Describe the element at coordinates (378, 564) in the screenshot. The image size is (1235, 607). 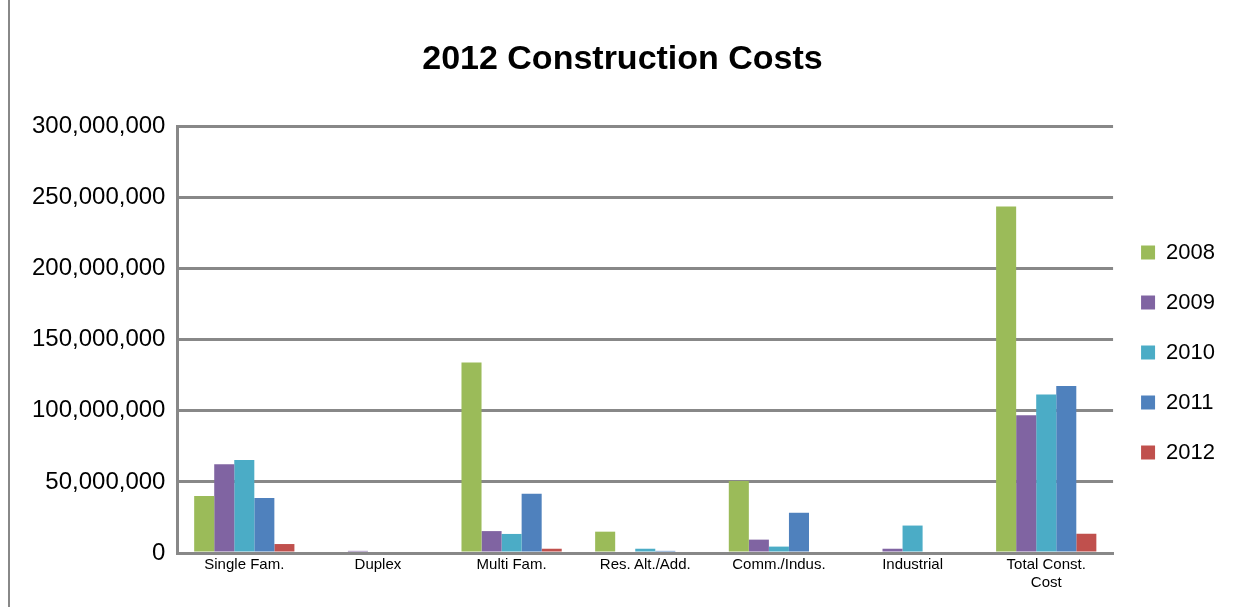
I see `x-tick-label: Duplex` at that location.